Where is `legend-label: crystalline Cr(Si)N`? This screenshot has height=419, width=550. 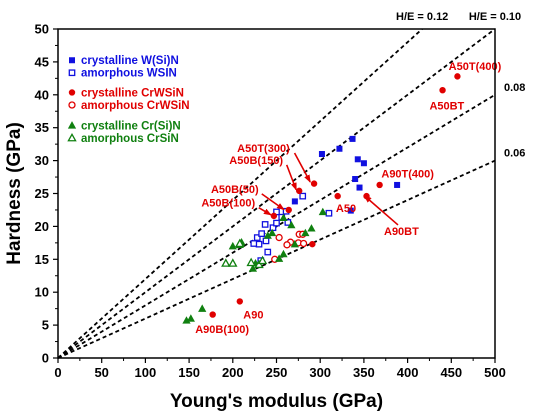 legend-label: crystalline Cr(Si)N is located at coordinates (131, 126).